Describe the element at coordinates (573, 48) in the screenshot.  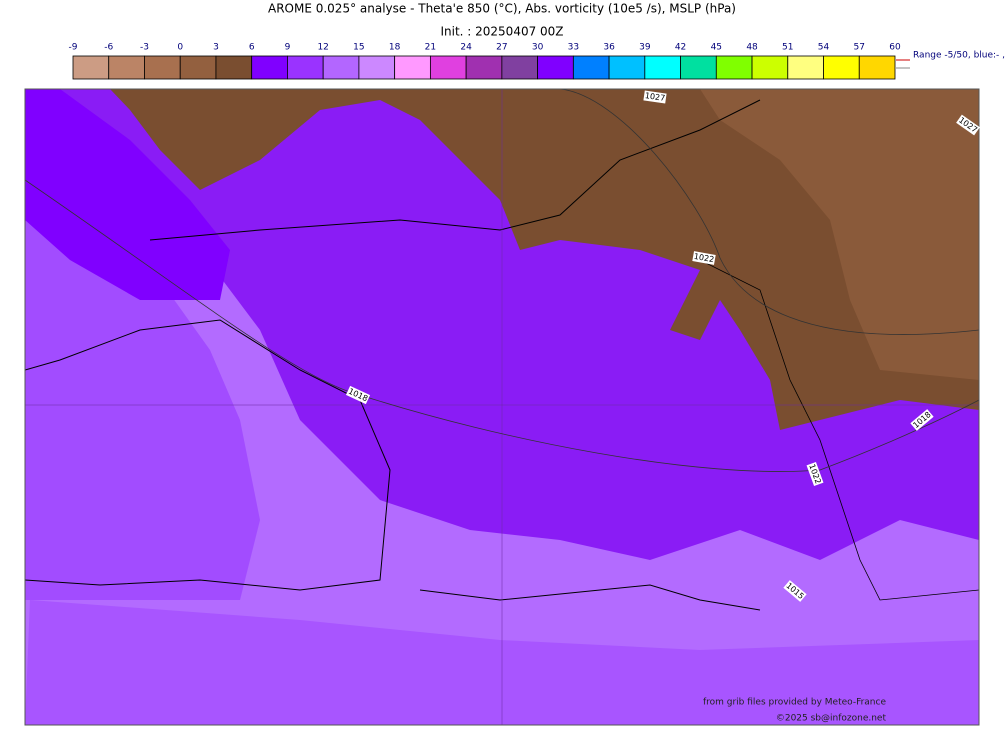
I see `colorbar-tick-label: 33` at that location.